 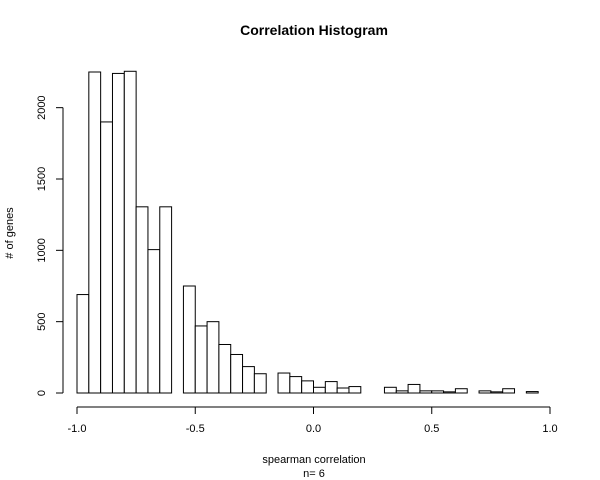 What do you see at coordinates (42, 107) in the screenshot?
I see `y-tick-label: 2000` at bounding box center [42, 107].